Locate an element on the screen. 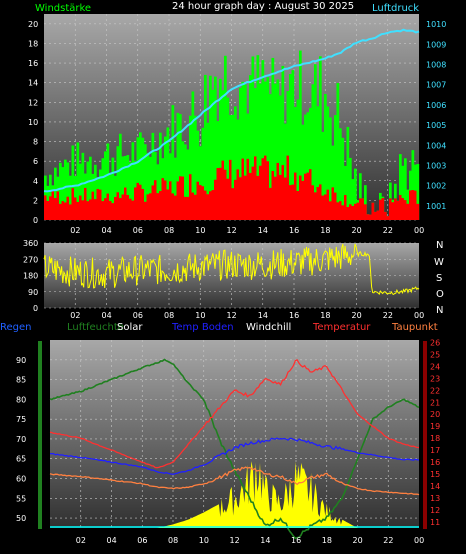 The width and height of the screenshot is (466, 554). direction-y-tick-label: 180 is located at coordinates (30, 276).